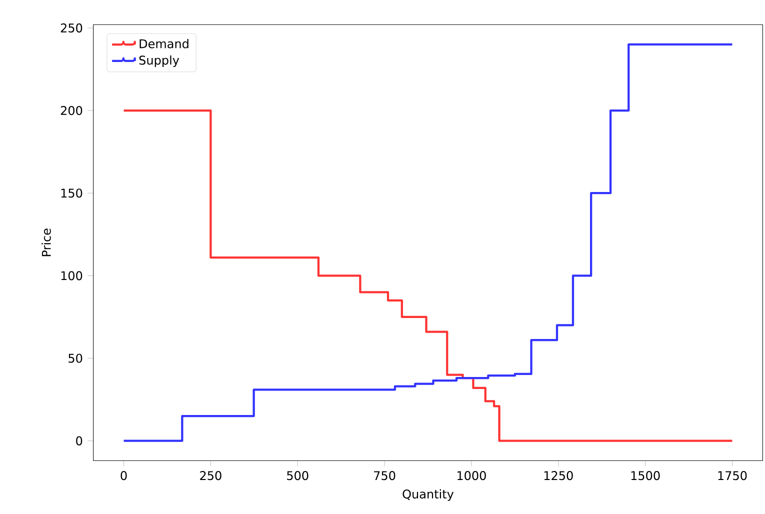 Image resolution: width=765 pixels, height=514 pixels. Describe the element at coordinates (79, 441) in the screenshot. I see `y-tick-label: 0` at that location.